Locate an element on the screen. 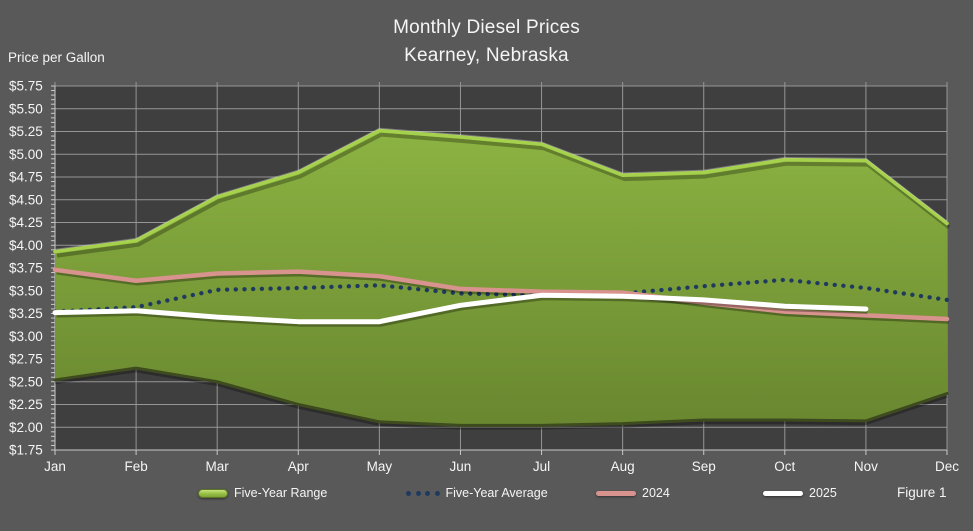 The height and width of the screenshot is (531, 973). y-axis-tick-label: $2.00 is located at coordinates (26, 427).